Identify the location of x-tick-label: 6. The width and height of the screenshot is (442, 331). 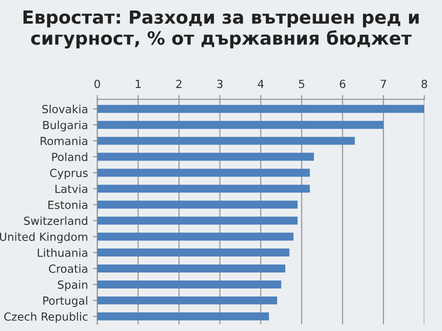
(343, 84).